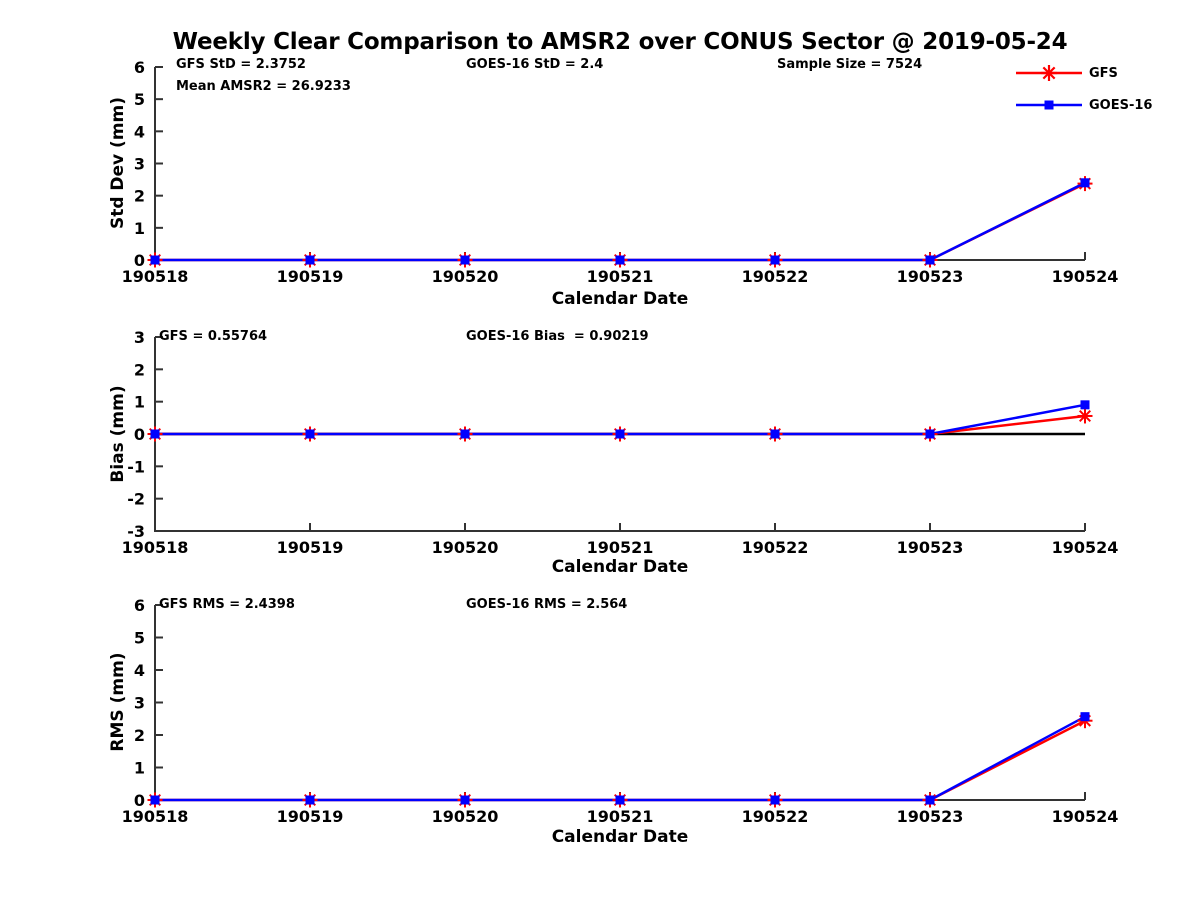 This screenshot has width=1200, height=900. I want to click on legend-label-goes16: GOES-16, so click(1121, 105).